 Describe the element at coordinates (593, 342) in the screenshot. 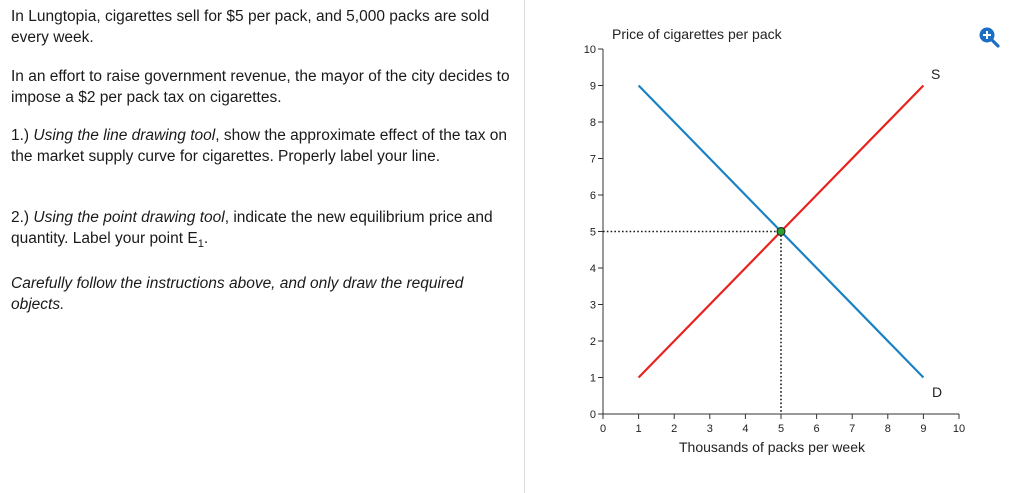

I see `y-tick-label: 2` at that location.